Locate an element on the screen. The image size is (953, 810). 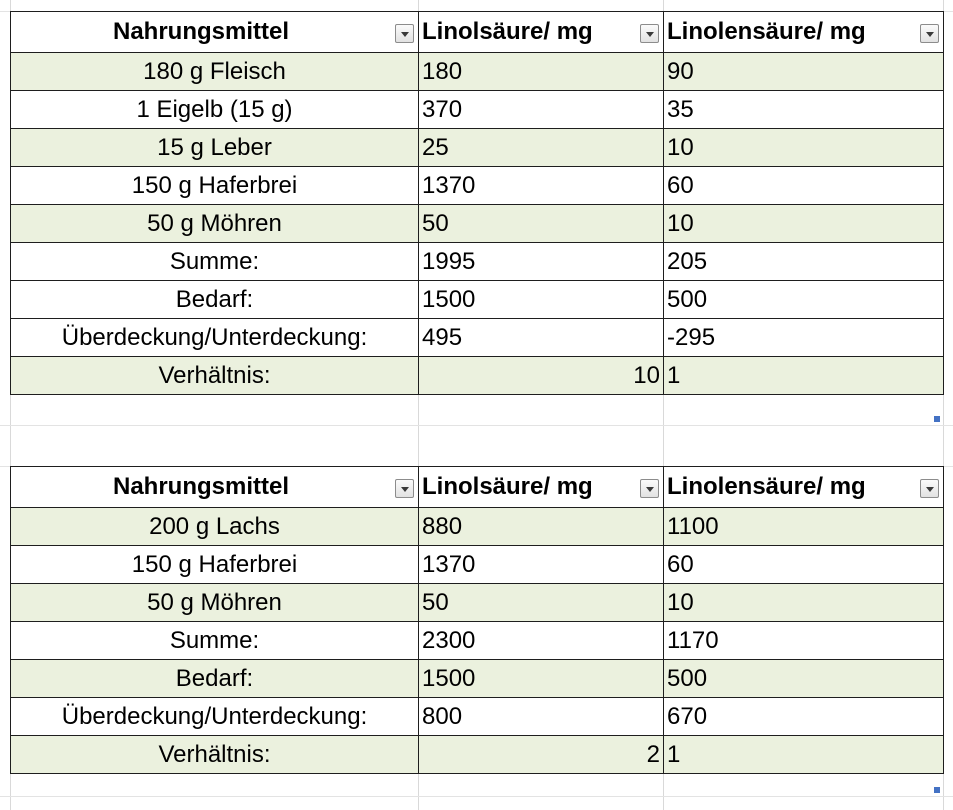
cell-food: 200 g Lachs is located at coordinates (214, 526).